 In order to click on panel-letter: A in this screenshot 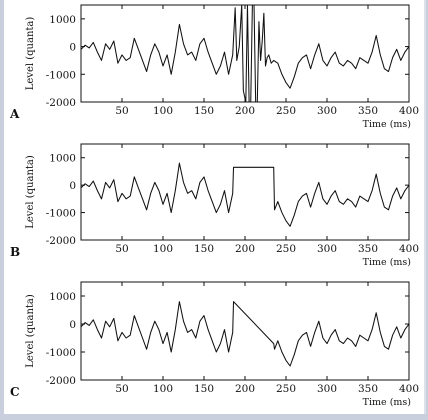, I will do `click(14, 114)`.